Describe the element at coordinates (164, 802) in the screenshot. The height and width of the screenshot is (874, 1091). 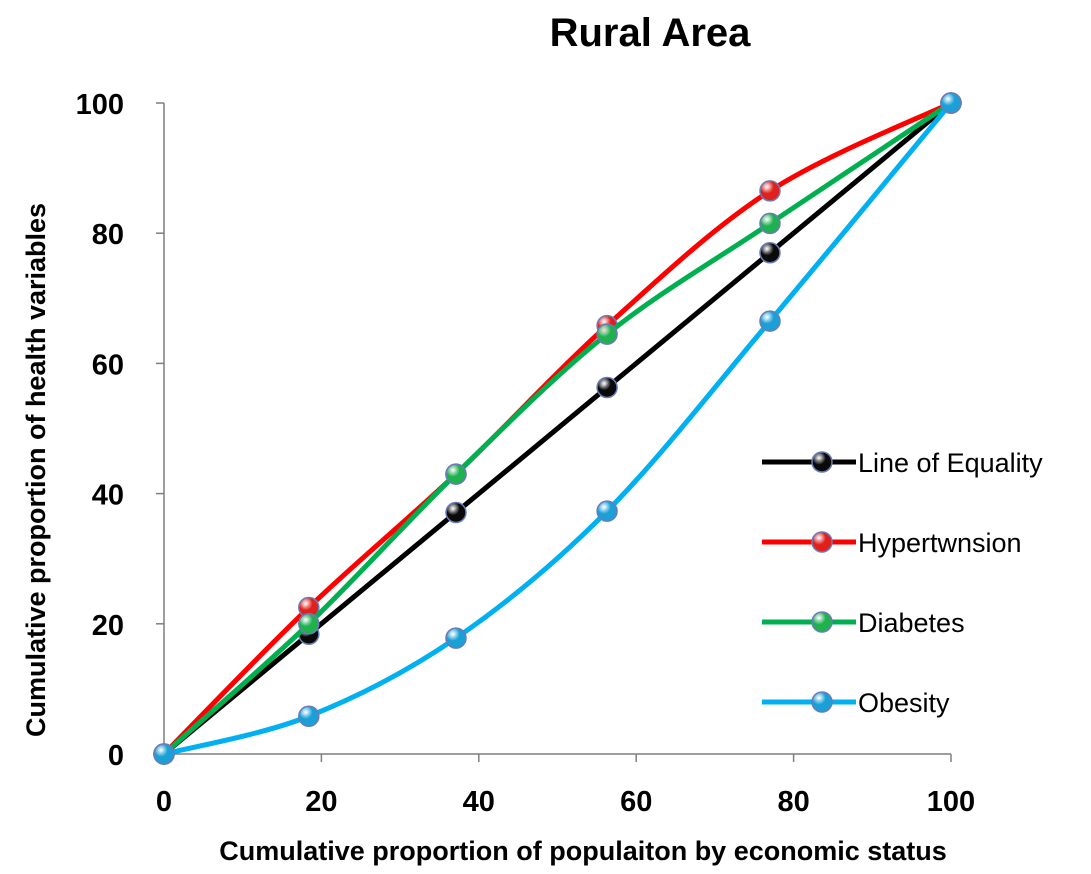
I see `x-tick-label: 0` at that location.